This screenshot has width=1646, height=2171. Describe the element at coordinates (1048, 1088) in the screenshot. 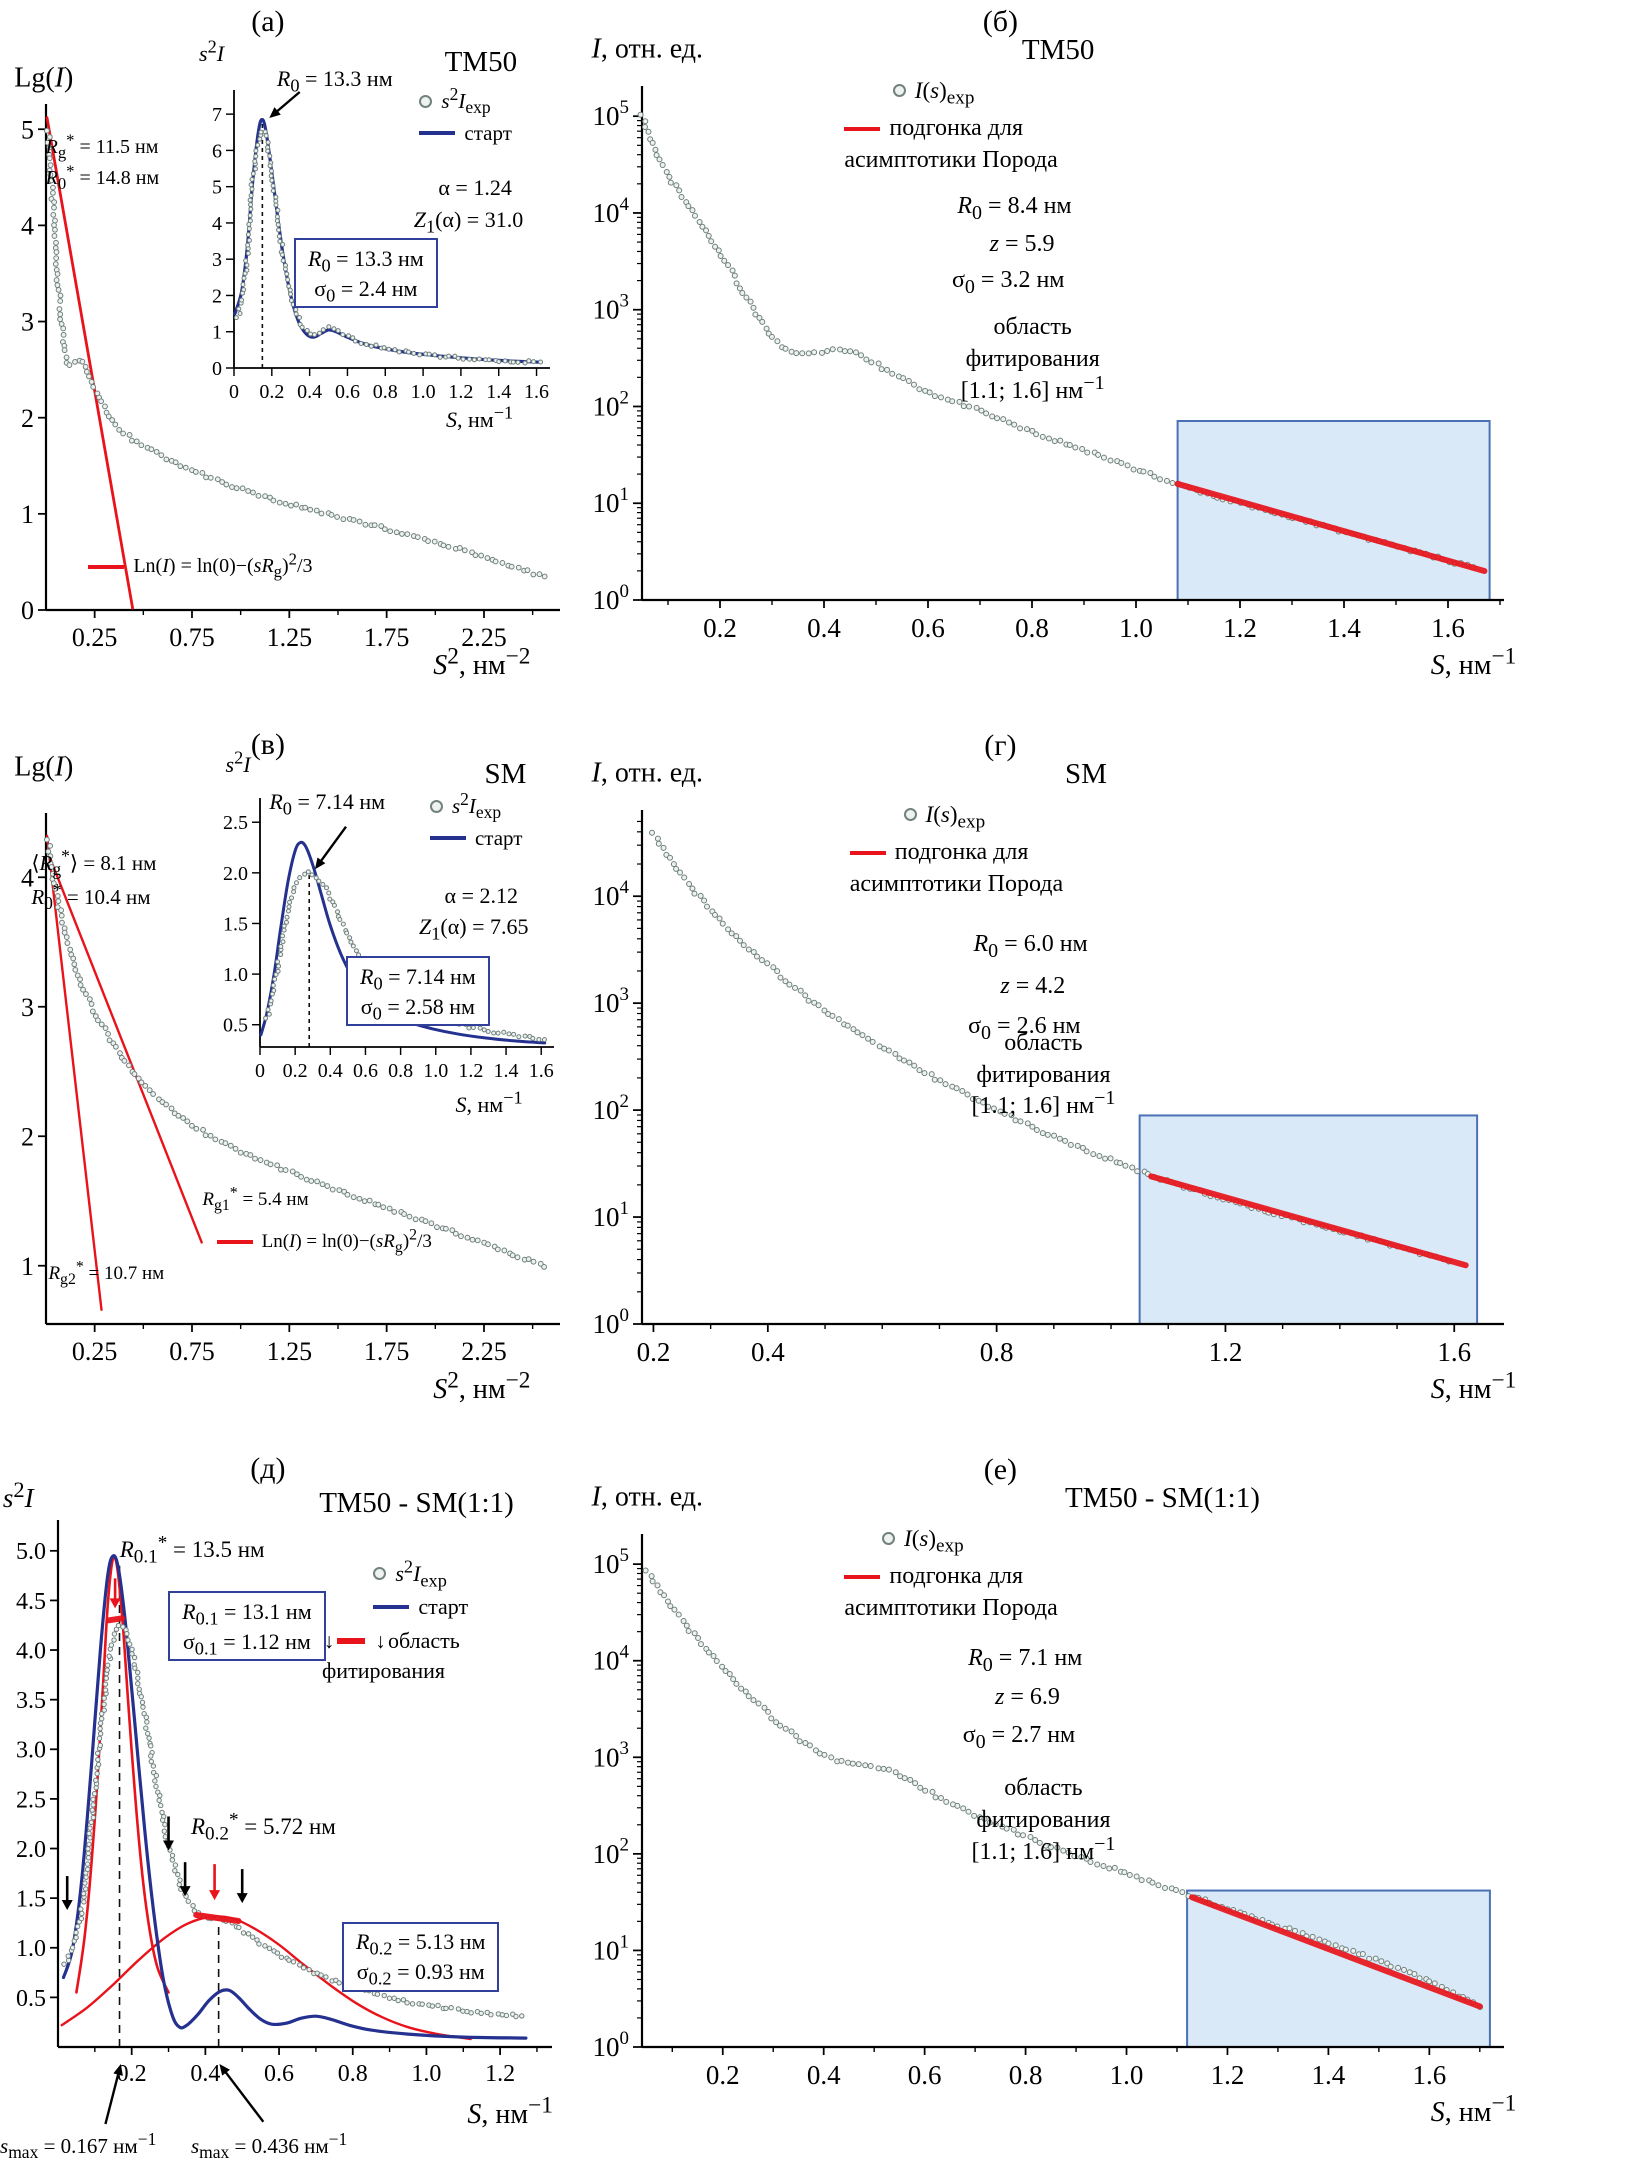

I see `panel-g-chart: 0.2 0.4 0.8 1.2 1.6 100 10¹ 10² 10³ 10⁴` at that location.